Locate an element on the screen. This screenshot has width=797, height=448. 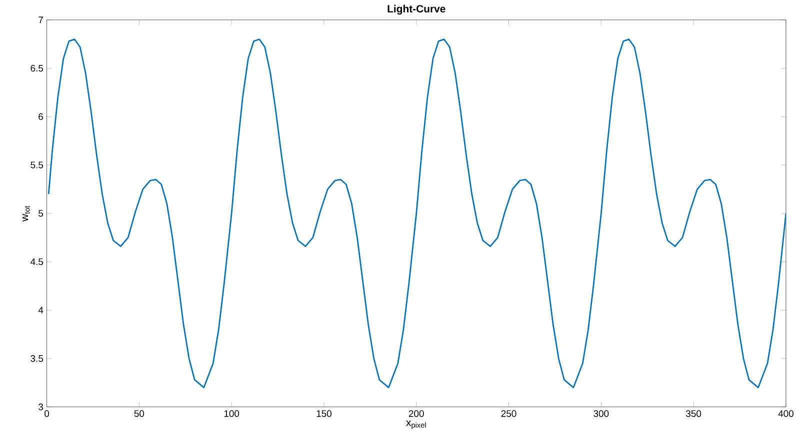
y-tick-label: 7 is located at coordinates (40, 20).